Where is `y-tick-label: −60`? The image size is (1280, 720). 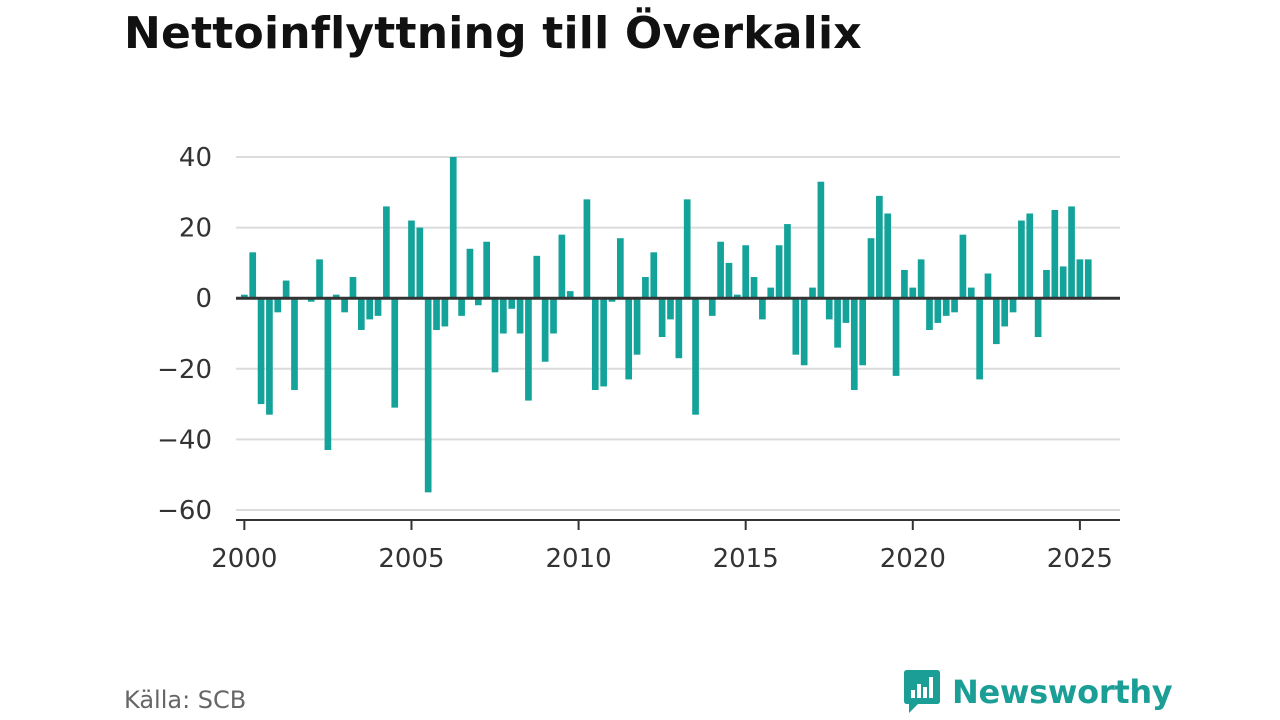
y-tick-label: −60 is located at coordinates (184, 511).